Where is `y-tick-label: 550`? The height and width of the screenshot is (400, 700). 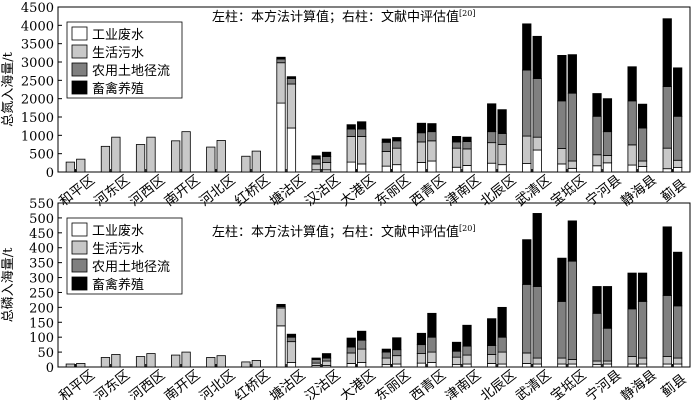 y-tick-label: 550 is located at coordinates (41, 204).